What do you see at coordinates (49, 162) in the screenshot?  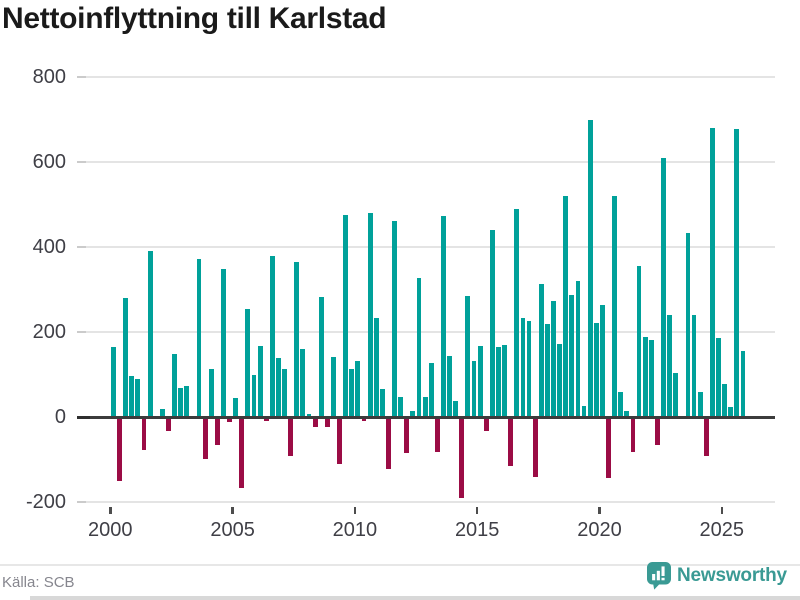 I see `y-axis-label: 600` at bounding box center [49, 162].